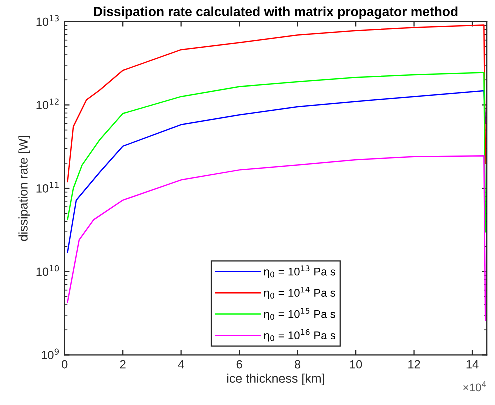  Describe the element at coordinates (181, 364) in the screenshot. I see `x-tick-label: 4` at that location.